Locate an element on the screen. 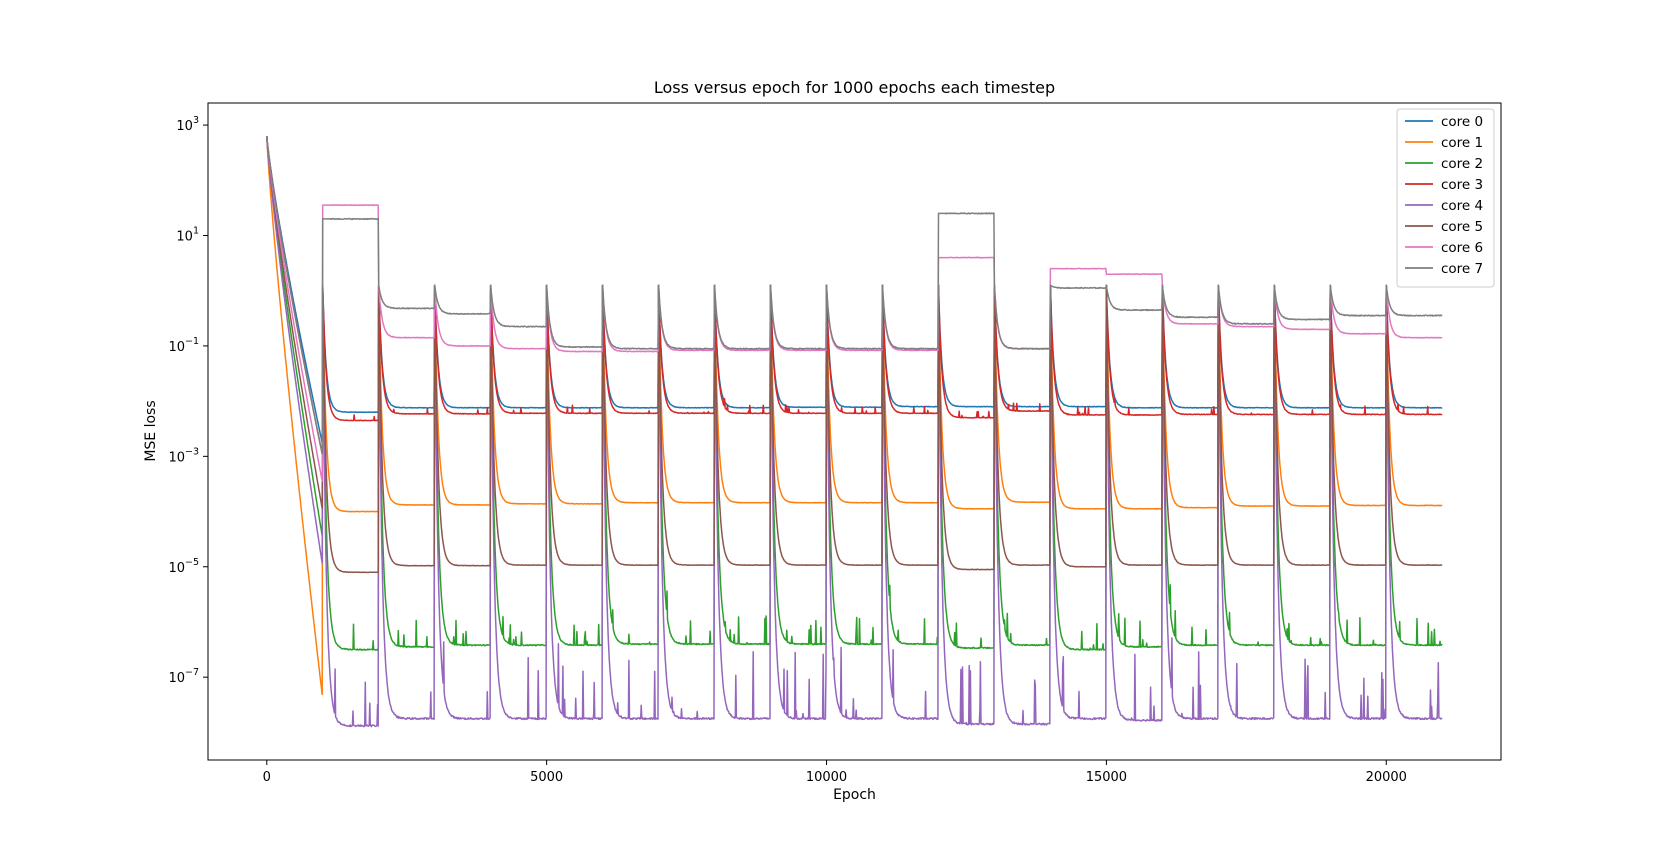 This screenshot has height=848, width=1661. y-tick-exponent: −5 is located at coordinates (192, 562).